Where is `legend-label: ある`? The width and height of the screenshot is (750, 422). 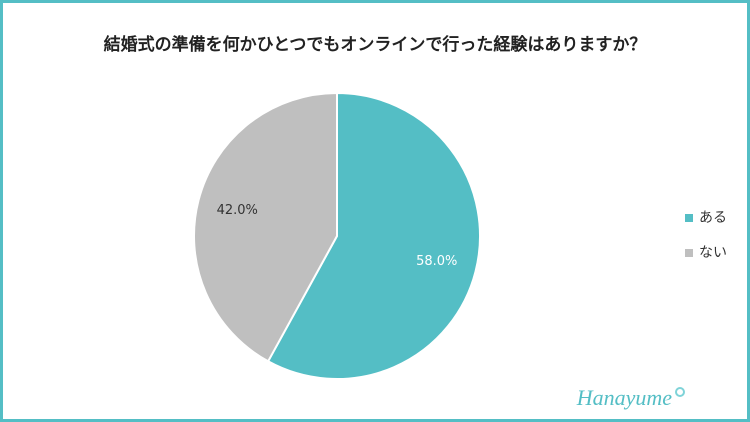
legend-label: ある is located at coordinates (713, 218).